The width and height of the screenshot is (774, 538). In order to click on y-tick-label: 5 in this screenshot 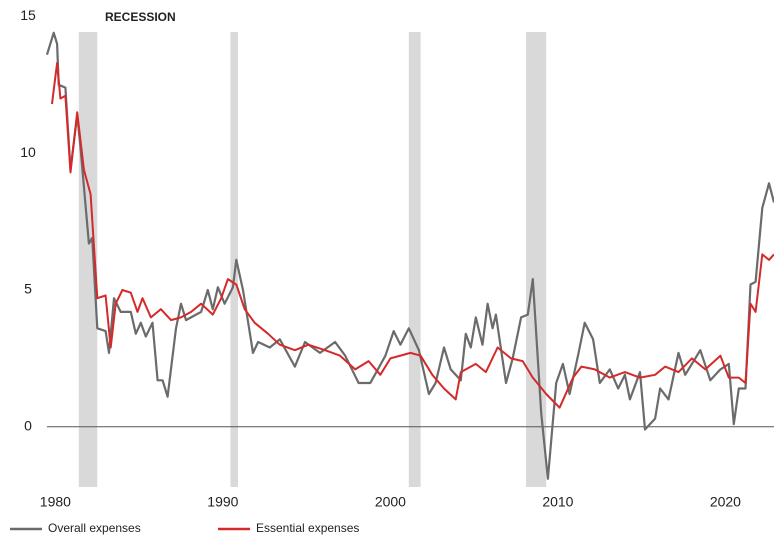, I will do `click(28, 289)`.